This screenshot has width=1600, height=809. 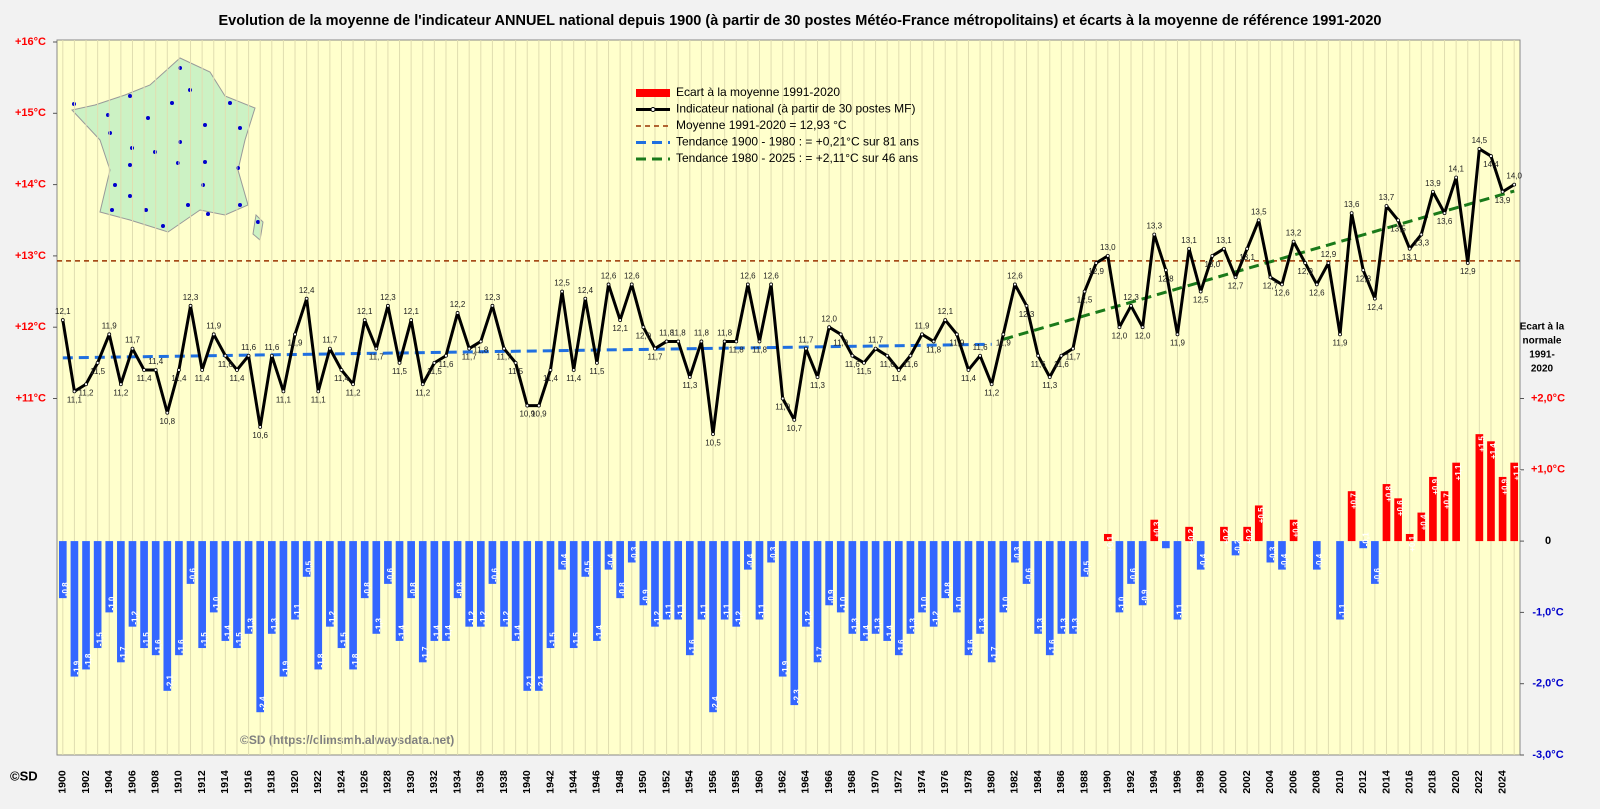 I want to click on y2-axis-title: normale, so click(x=1542, y=341).